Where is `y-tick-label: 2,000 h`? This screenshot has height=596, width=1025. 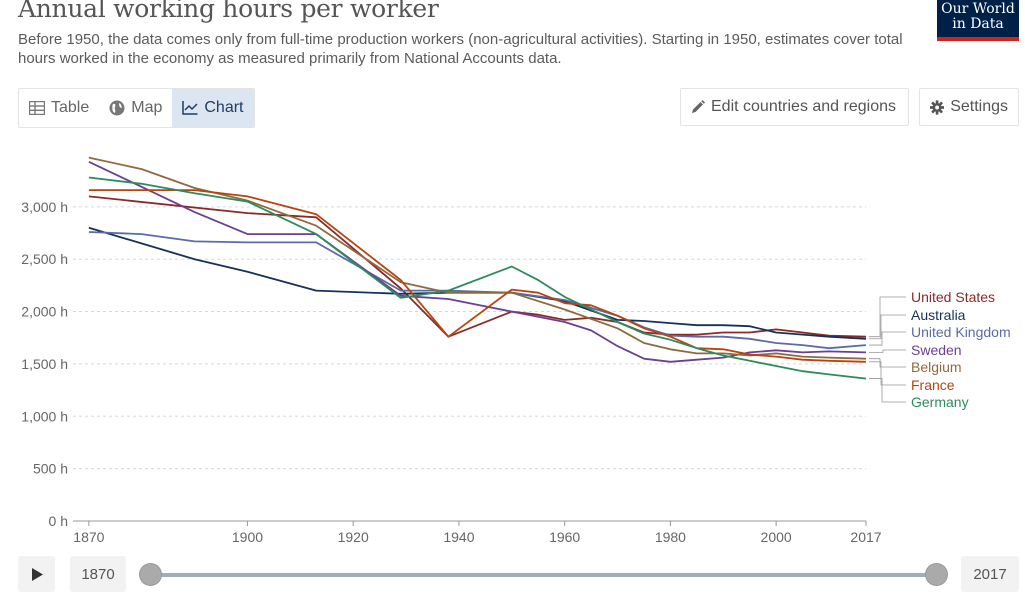 y-tick-label: 2,000 h is located at coordinates (44, 312).